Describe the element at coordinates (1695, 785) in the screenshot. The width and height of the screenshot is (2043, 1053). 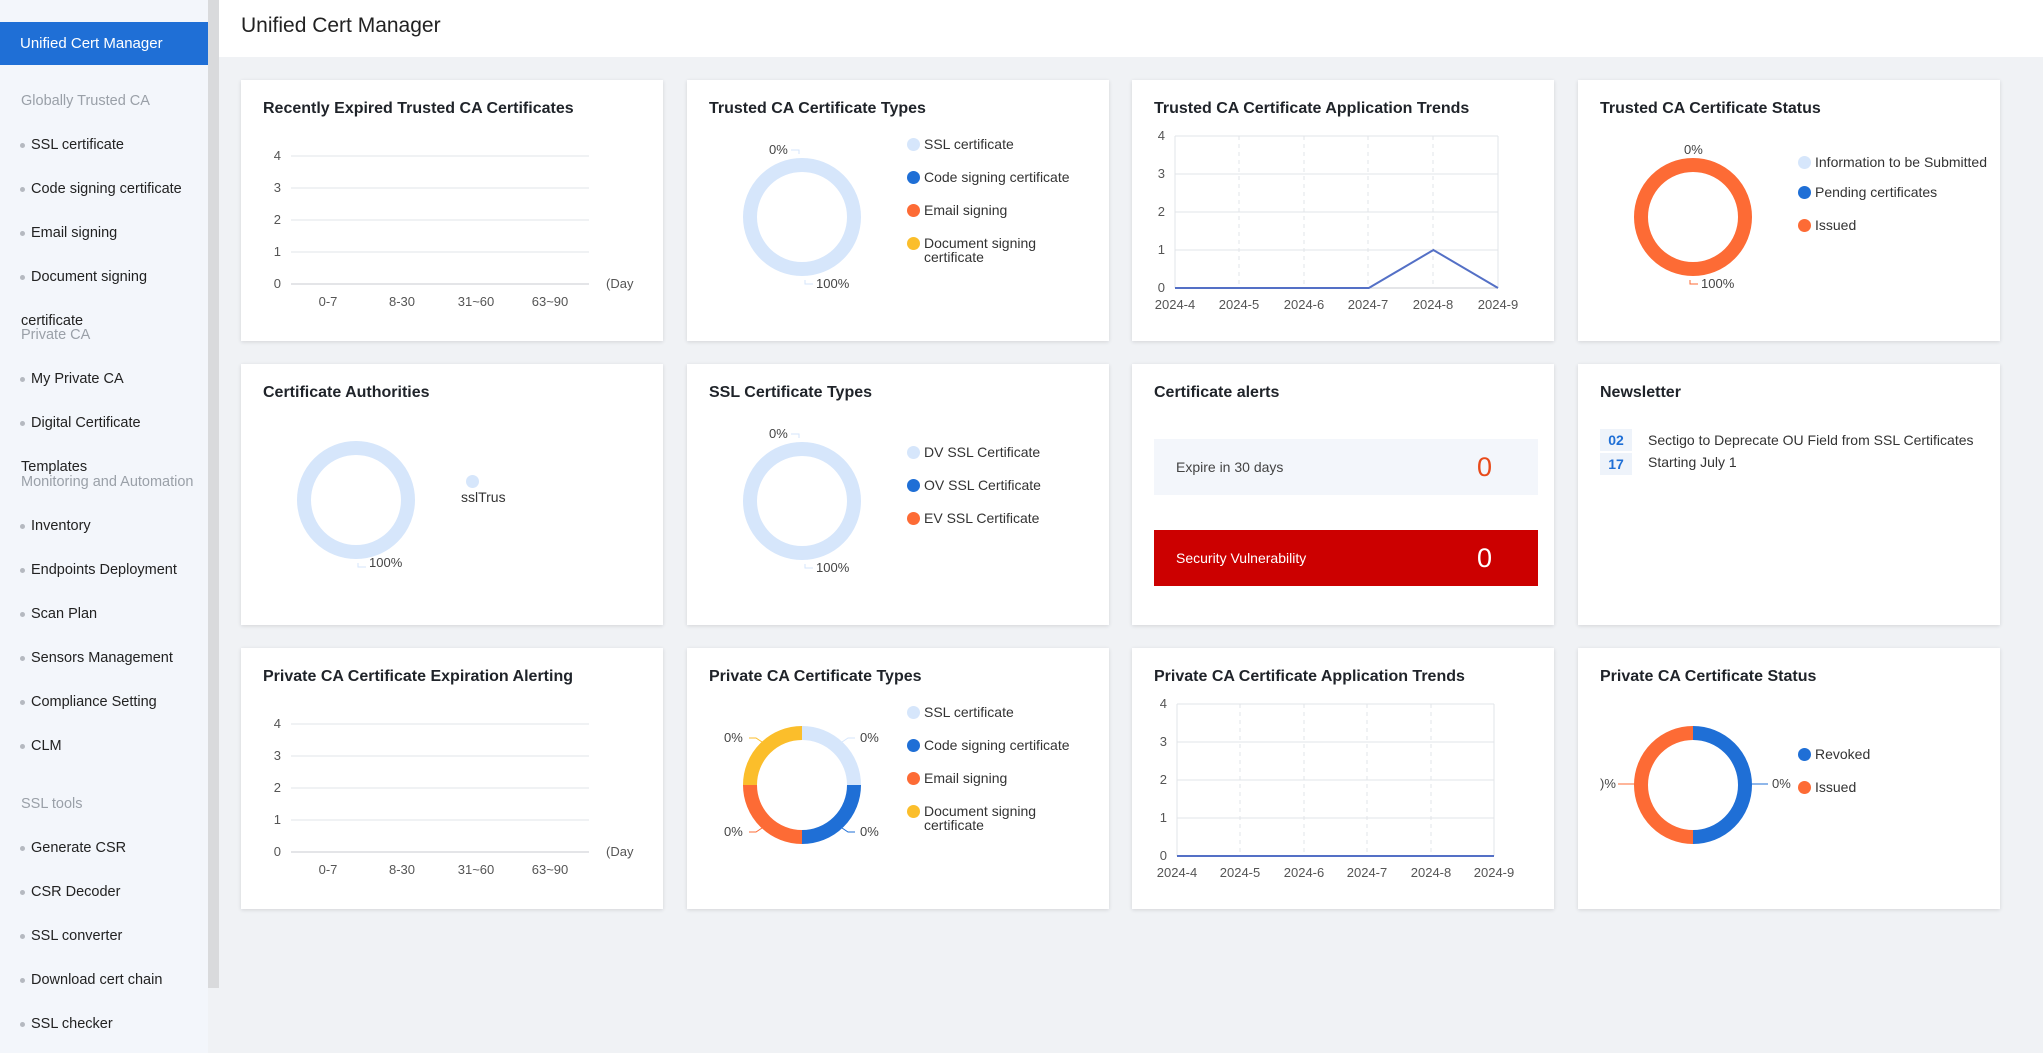
I see `donut-private-status: 0% )%` at that location.